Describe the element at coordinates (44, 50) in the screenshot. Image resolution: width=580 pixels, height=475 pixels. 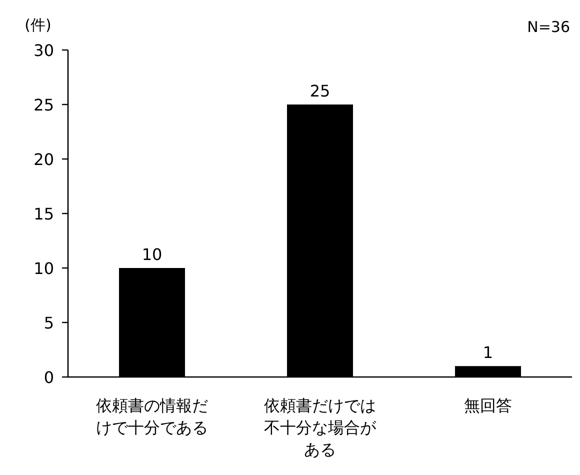
I see `y-tick-label: 30` at that location.